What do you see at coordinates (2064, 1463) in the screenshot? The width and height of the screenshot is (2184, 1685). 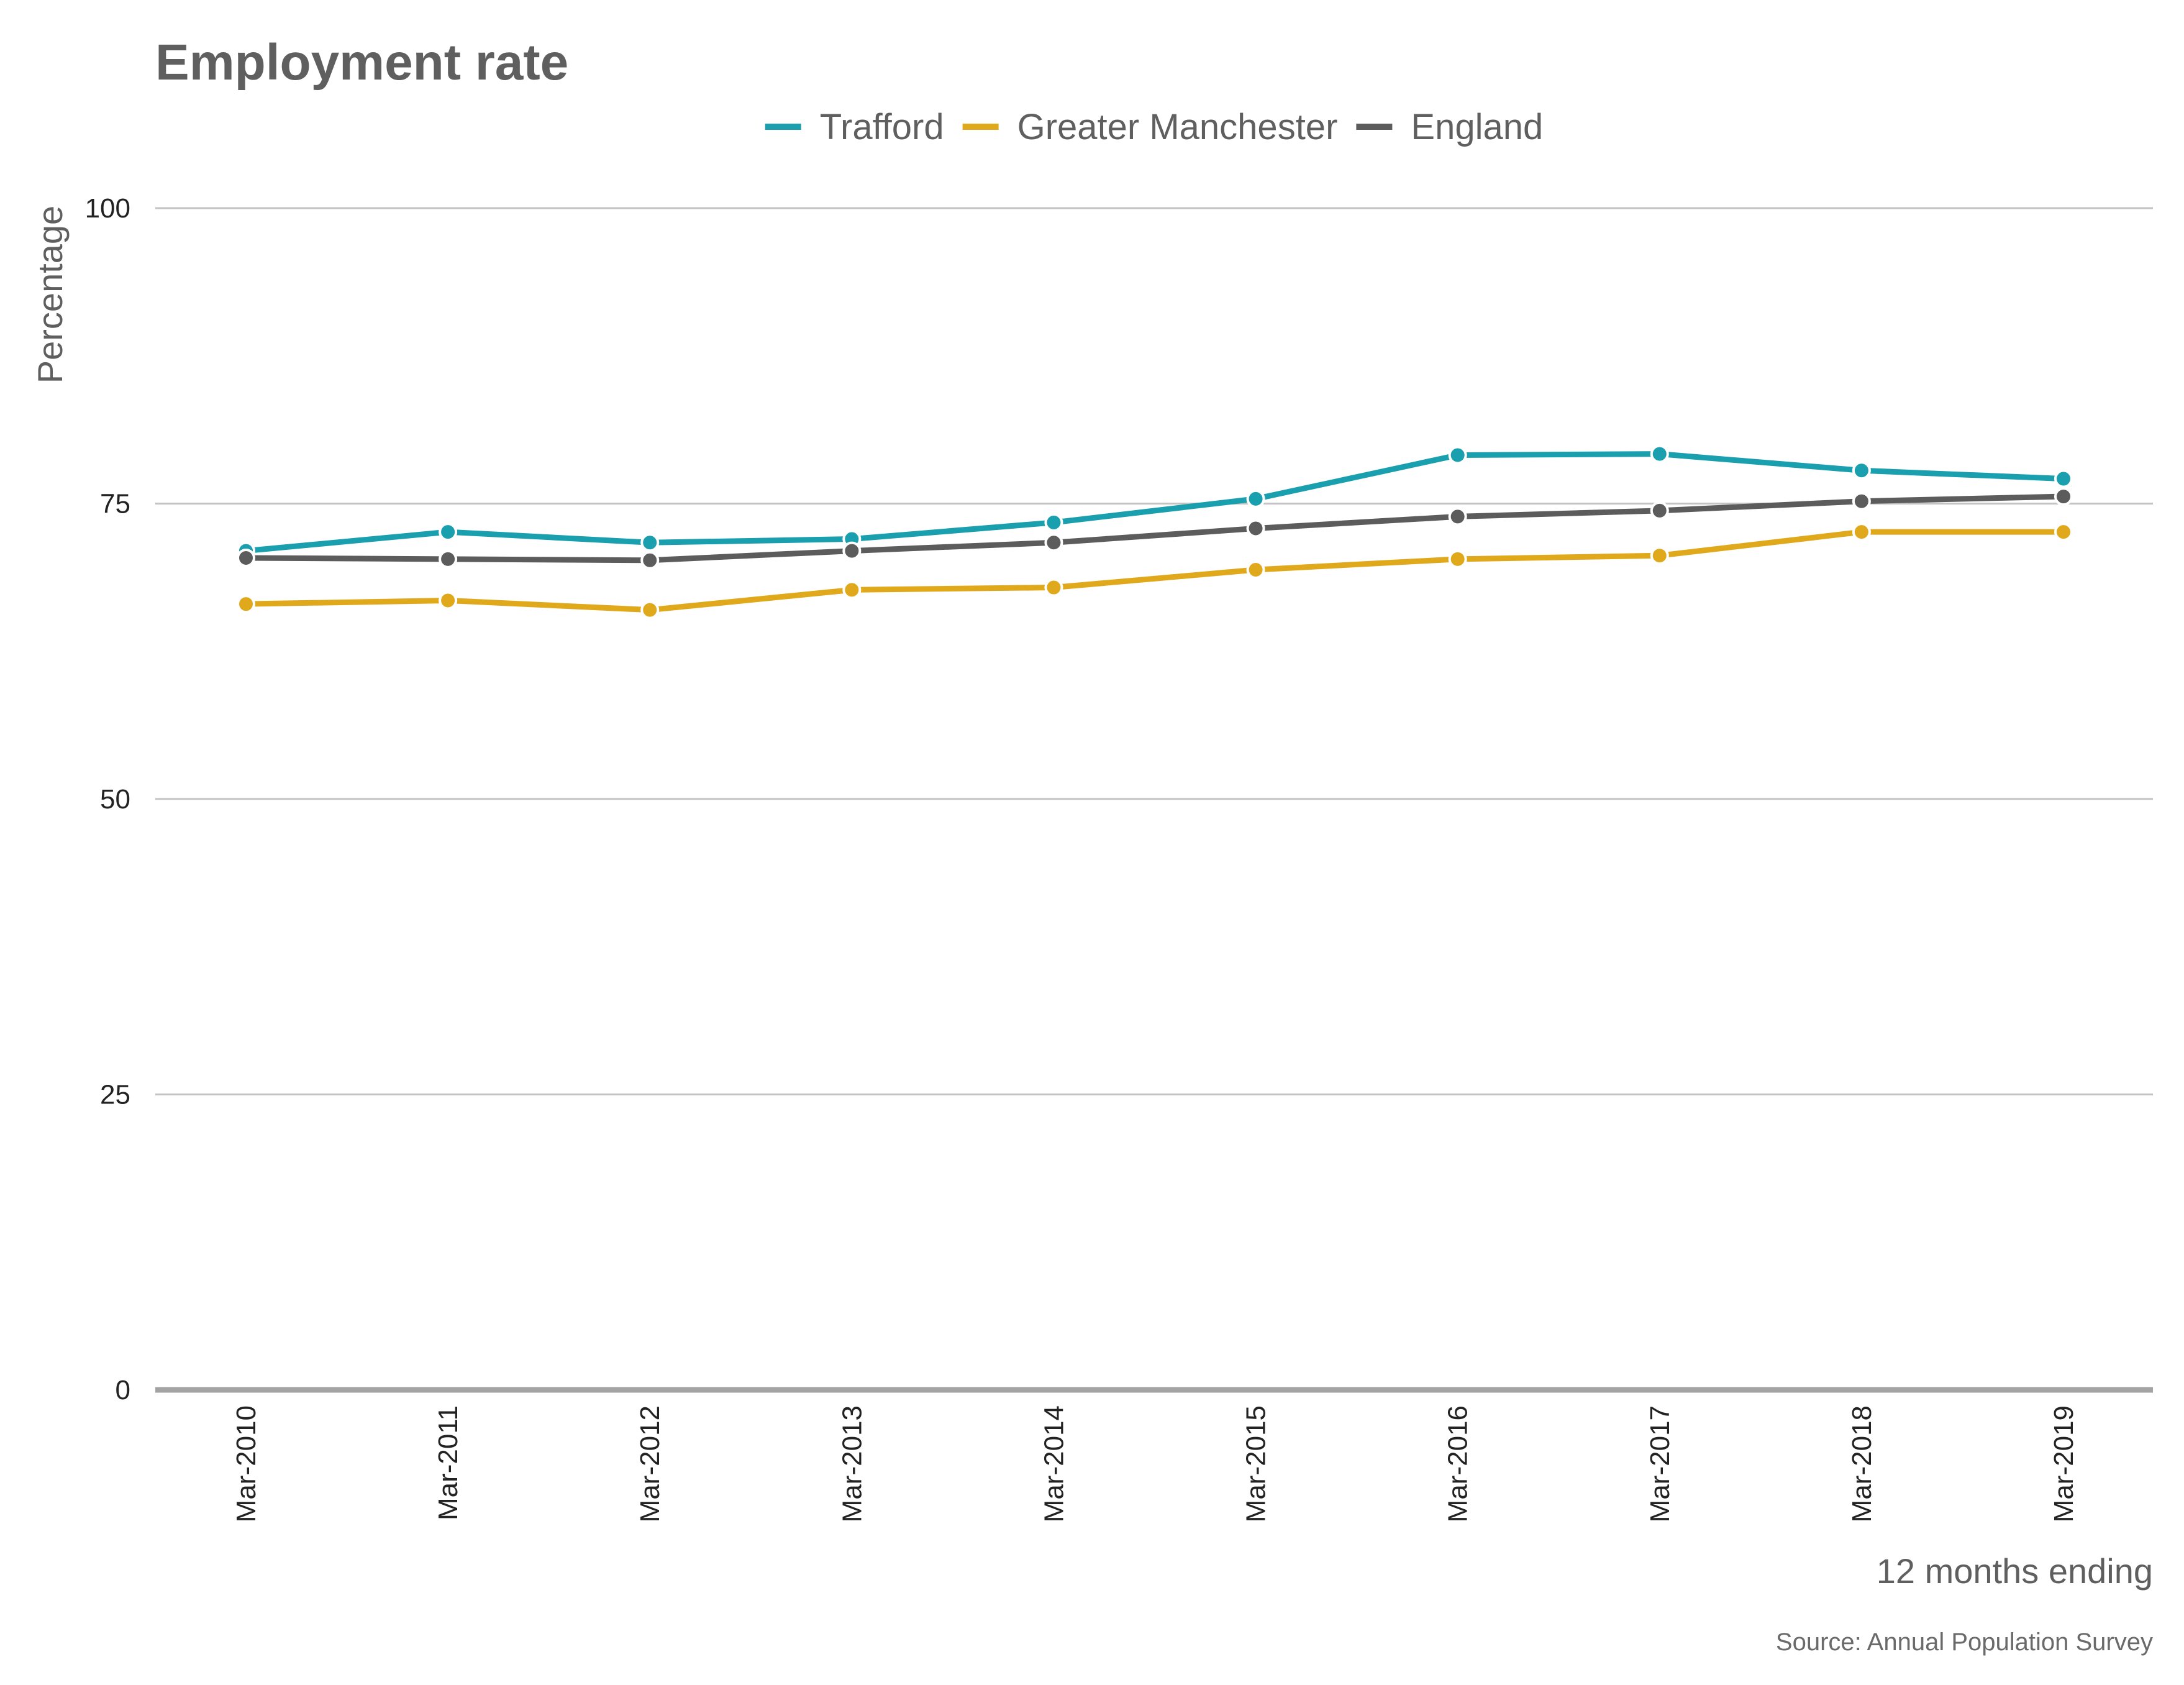 I see `x-tick-label: Mar-2019` at bounding box center [2064, 1463].